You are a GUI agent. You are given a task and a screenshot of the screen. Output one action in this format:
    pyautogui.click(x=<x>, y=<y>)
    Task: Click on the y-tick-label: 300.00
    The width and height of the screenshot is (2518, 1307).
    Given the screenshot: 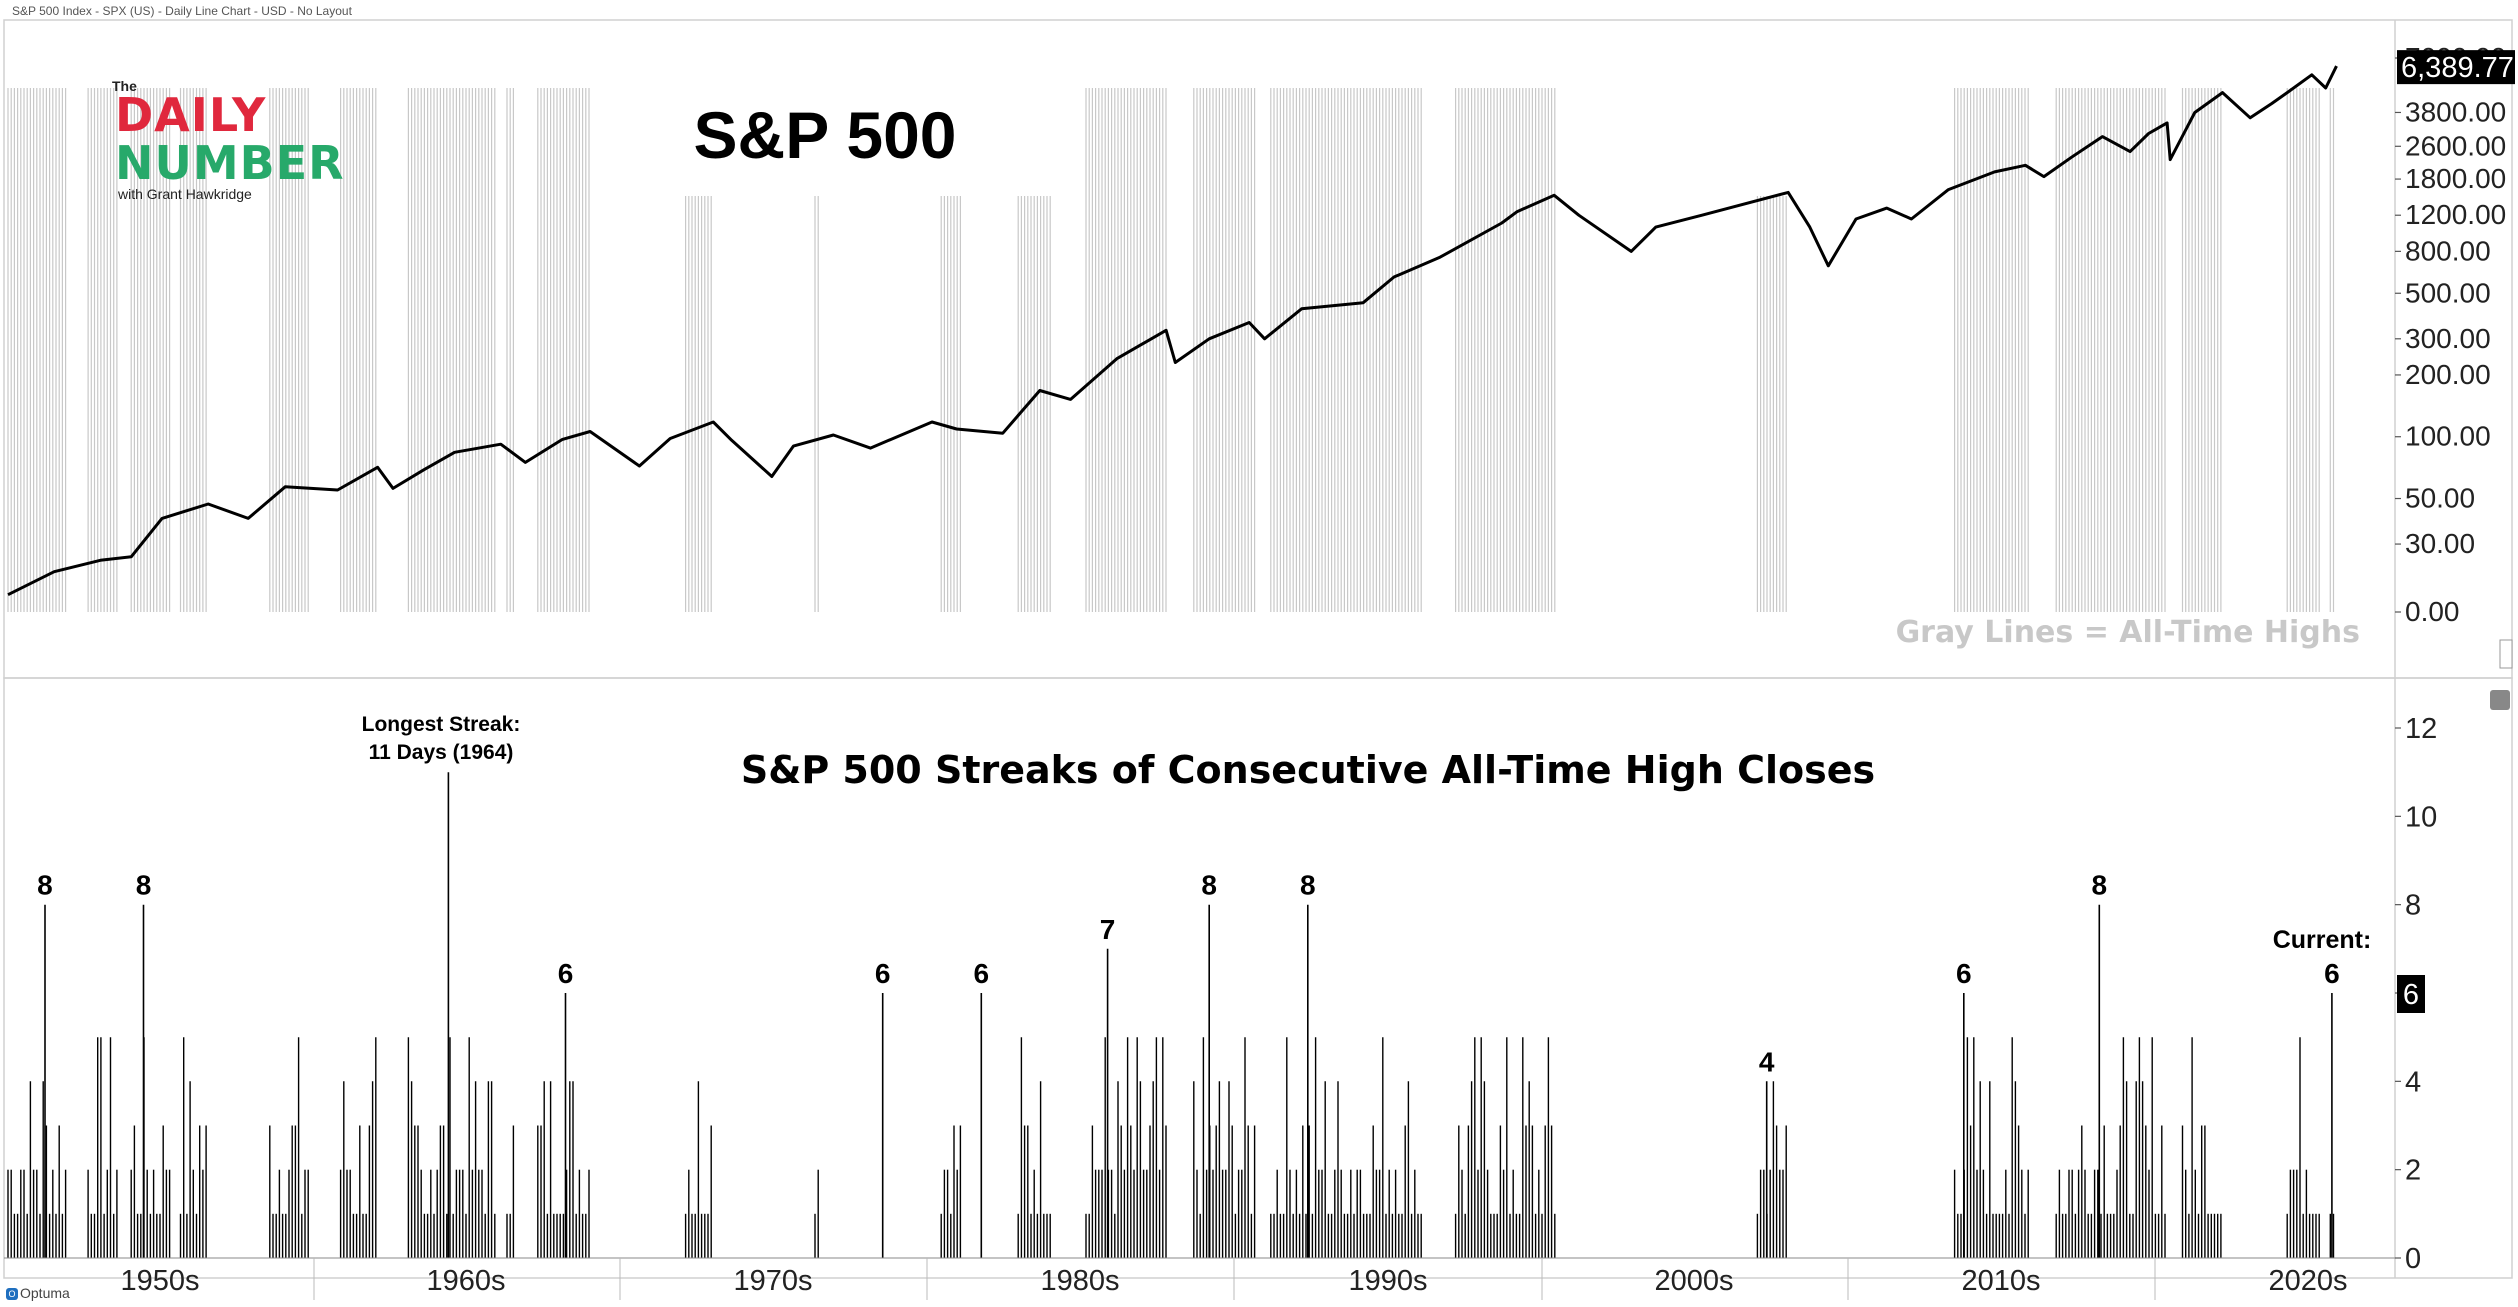 What is the action you would take?
    pyautogui.click(x=2448, y=338)
    